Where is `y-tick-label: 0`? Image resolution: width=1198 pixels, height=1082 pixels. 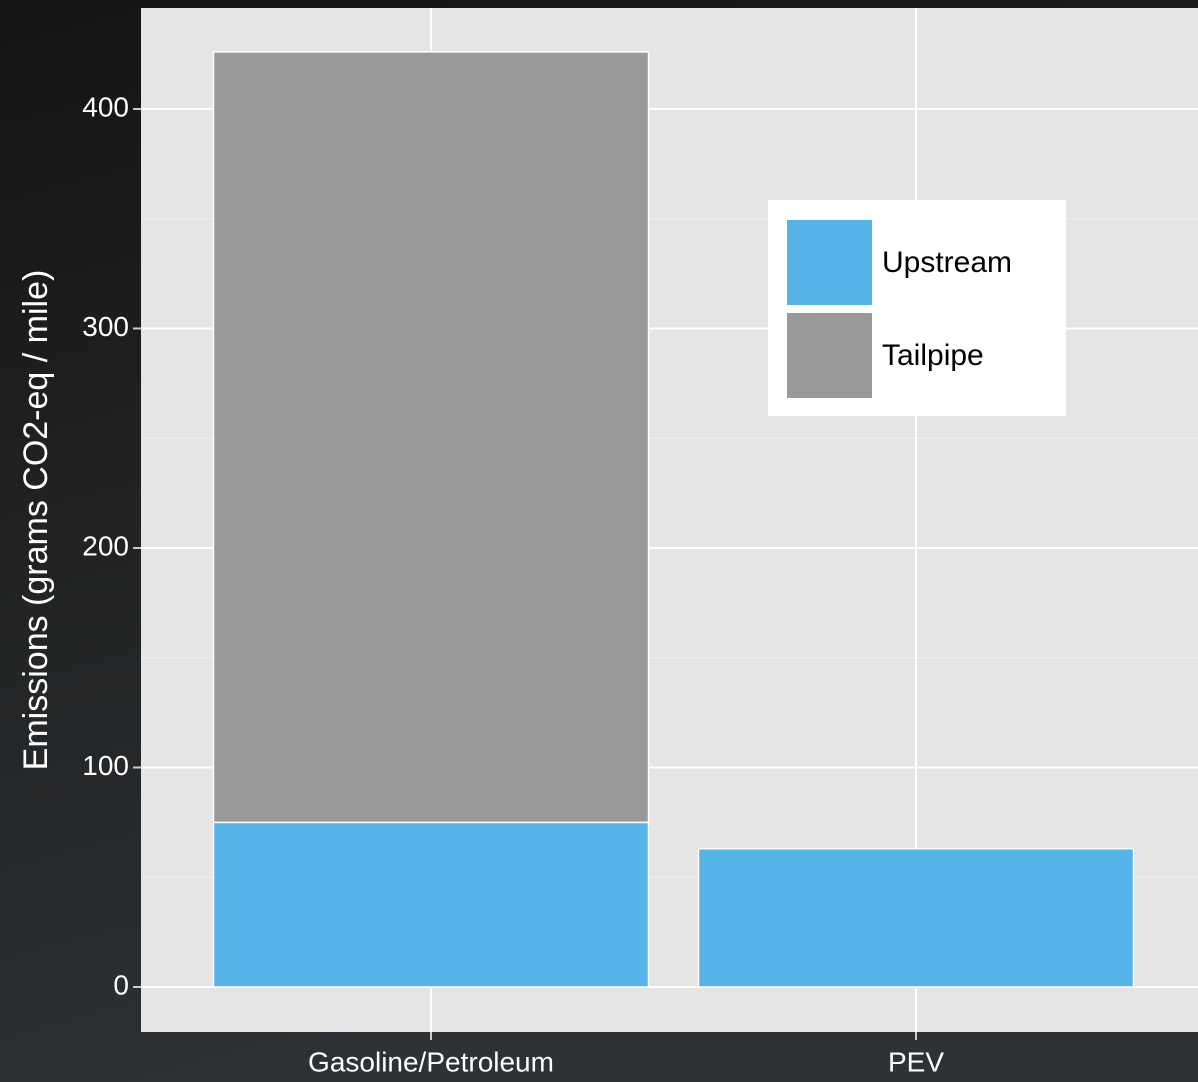
y-tick-label: 0 is located at coordinates (121, 984).